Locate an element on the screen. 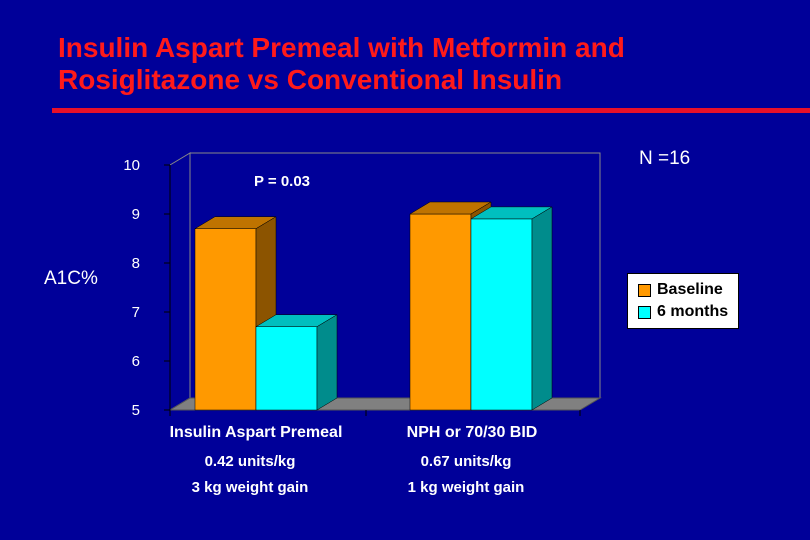 This screenshot has height=540, width=810. legend-label-baseline: Baseline is located at coordinates (690, 289).